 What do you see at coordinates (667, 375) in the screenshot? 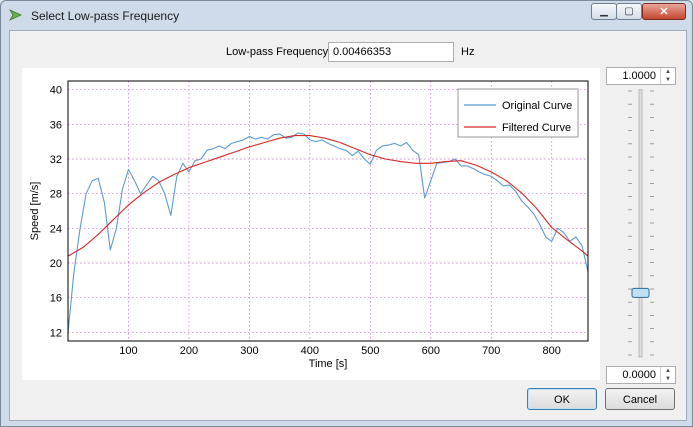
I see `min-spin-arrows: ▲ ▼` at bounding box center [667, 375].